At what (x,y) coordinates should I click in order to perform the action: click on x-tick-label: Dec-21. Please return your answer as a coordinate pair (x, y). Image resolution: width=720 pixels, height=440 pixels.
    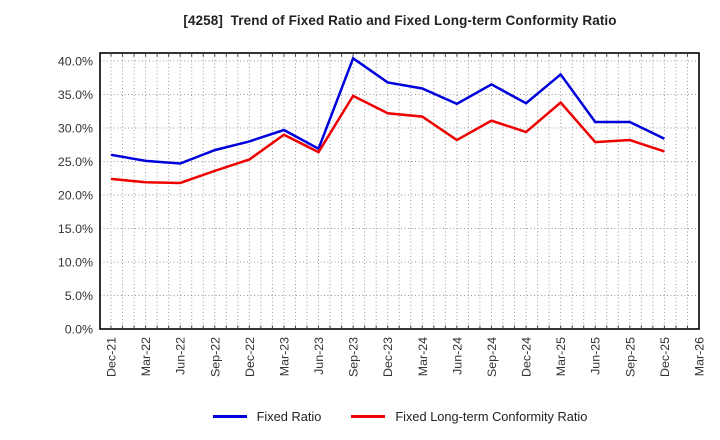
    Looking at the image, I should click on (112, 357).